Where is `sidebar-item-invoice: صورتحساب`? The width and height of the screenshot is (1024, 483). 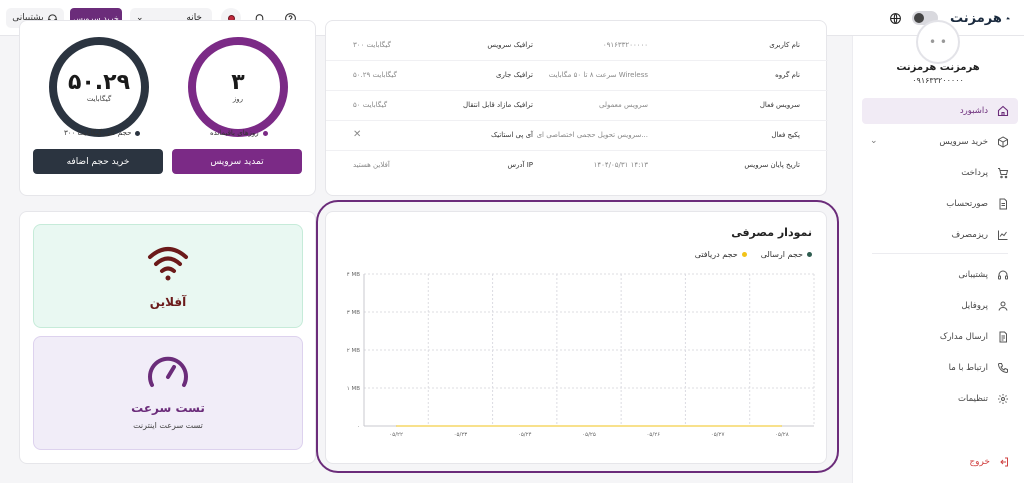 sidebar-item-invoice: صورتحساب is located at coordinates (940, 204).